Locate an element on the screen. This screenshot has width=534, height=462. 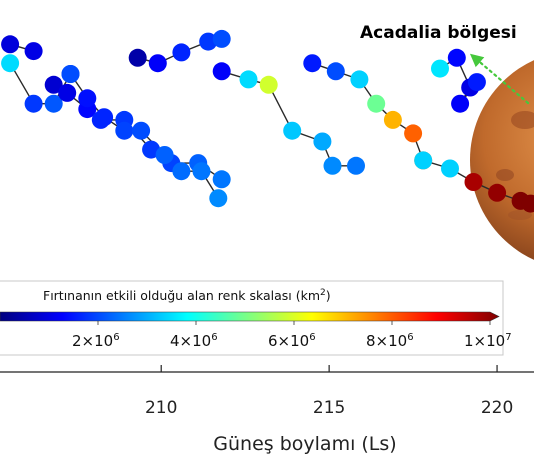
mars-image is located at coordinates (502, 160).